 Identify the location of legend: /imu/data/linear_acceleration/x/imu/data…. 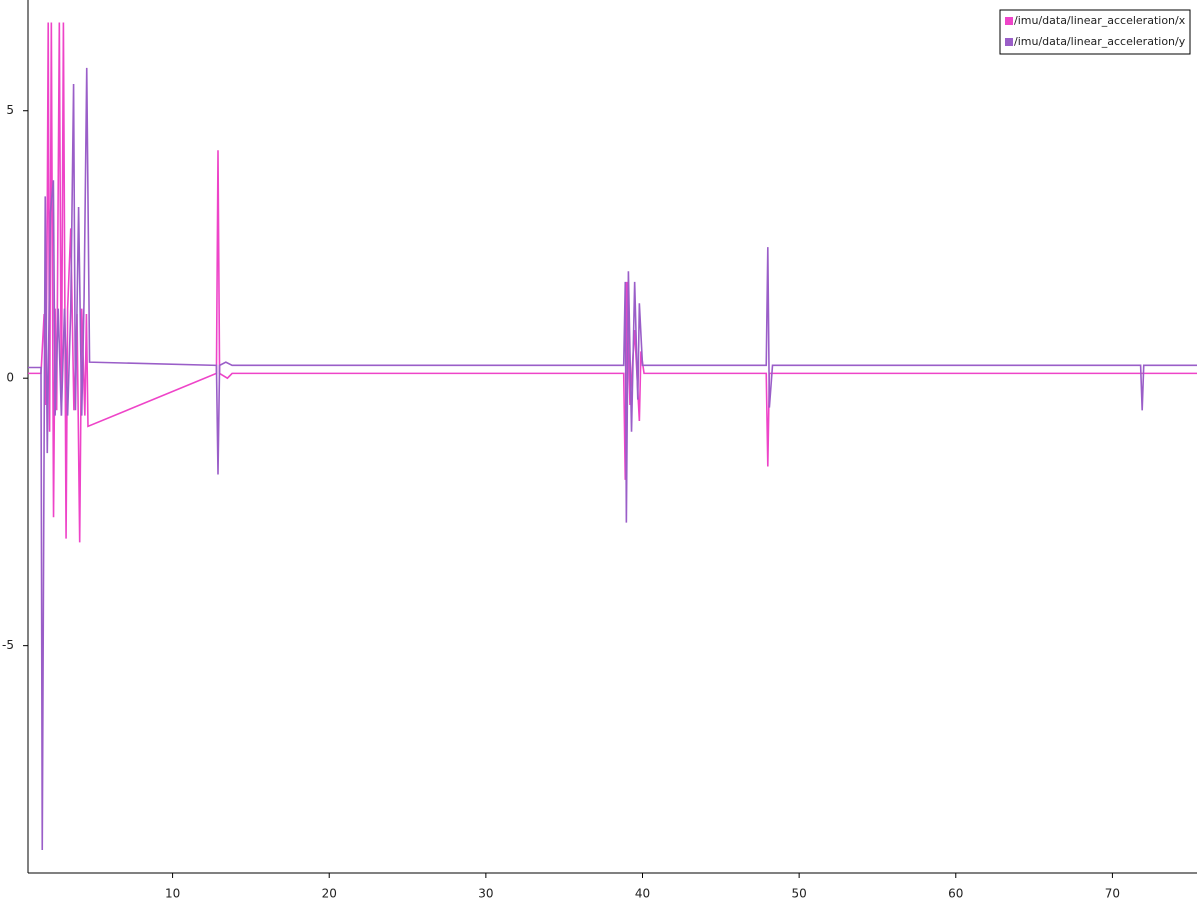
(1095, 32).